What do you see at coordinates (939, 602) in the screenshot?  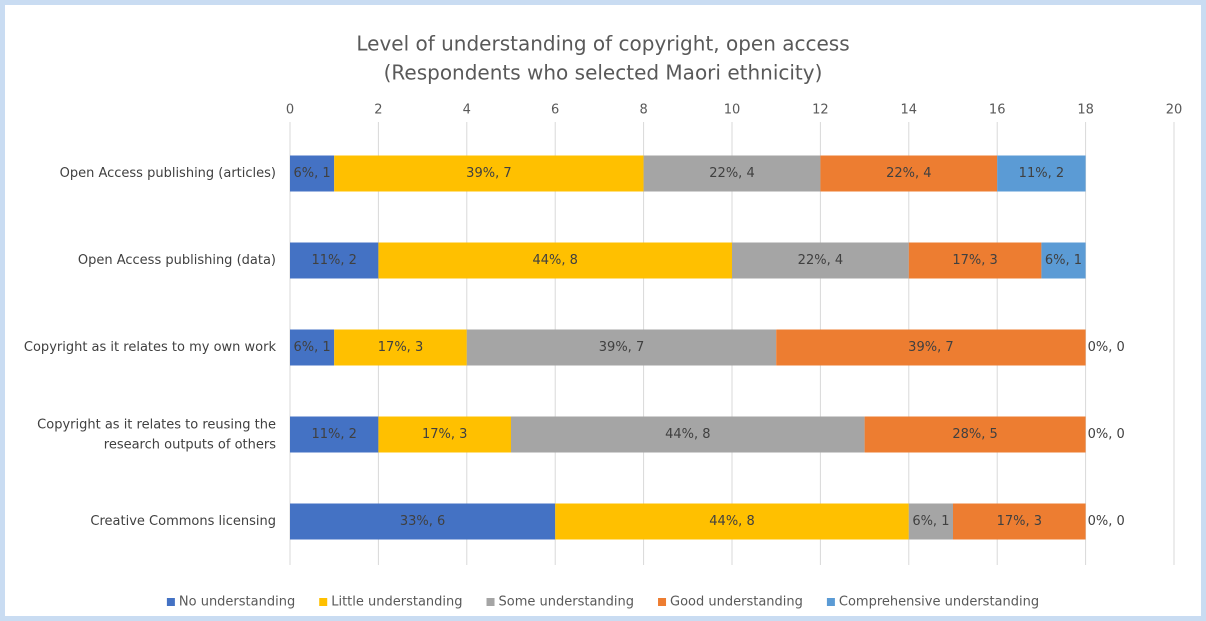 I see `legend-label: Comprehensive understanding` at bounding box center [939, 602].